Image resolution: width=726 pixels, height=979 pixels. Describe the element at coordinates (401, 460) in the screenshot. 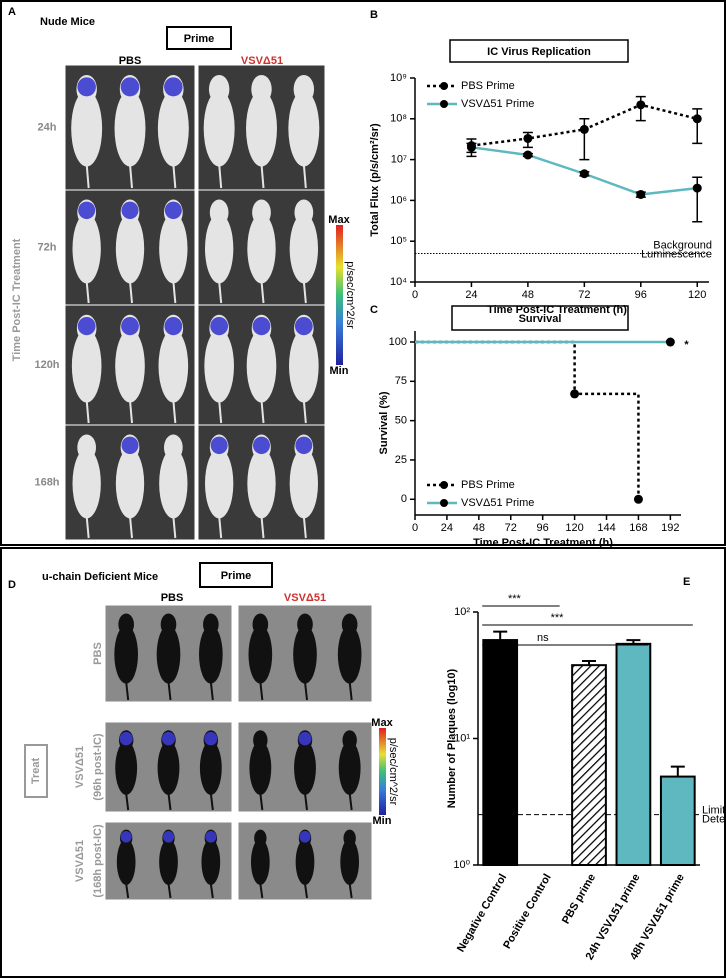

I see `y-tick-label: 25` at that location.